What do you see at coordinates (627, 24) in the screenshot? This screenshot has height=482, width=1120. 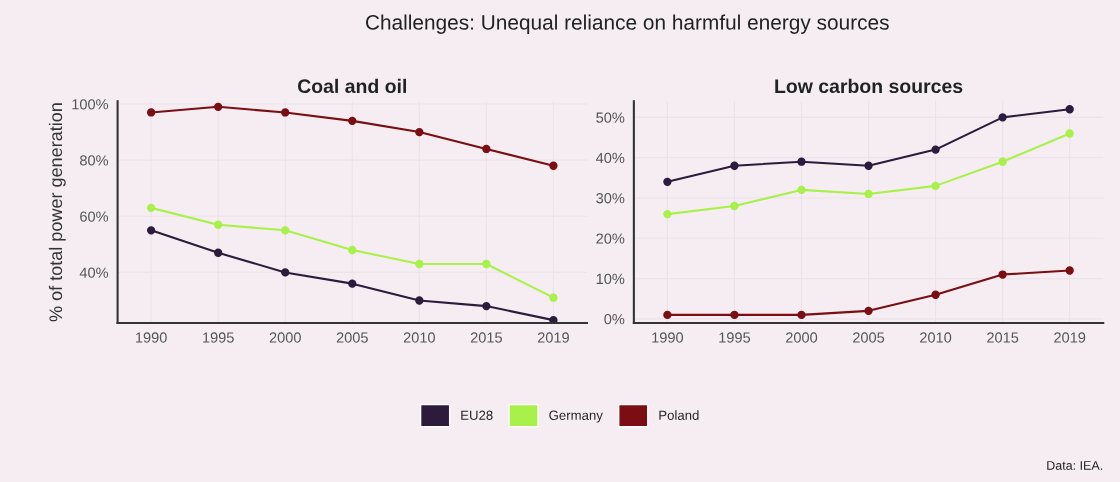 I see `text: Challenges: Unequal reliance on harmful energy sources` at bounding box center [627, 24].